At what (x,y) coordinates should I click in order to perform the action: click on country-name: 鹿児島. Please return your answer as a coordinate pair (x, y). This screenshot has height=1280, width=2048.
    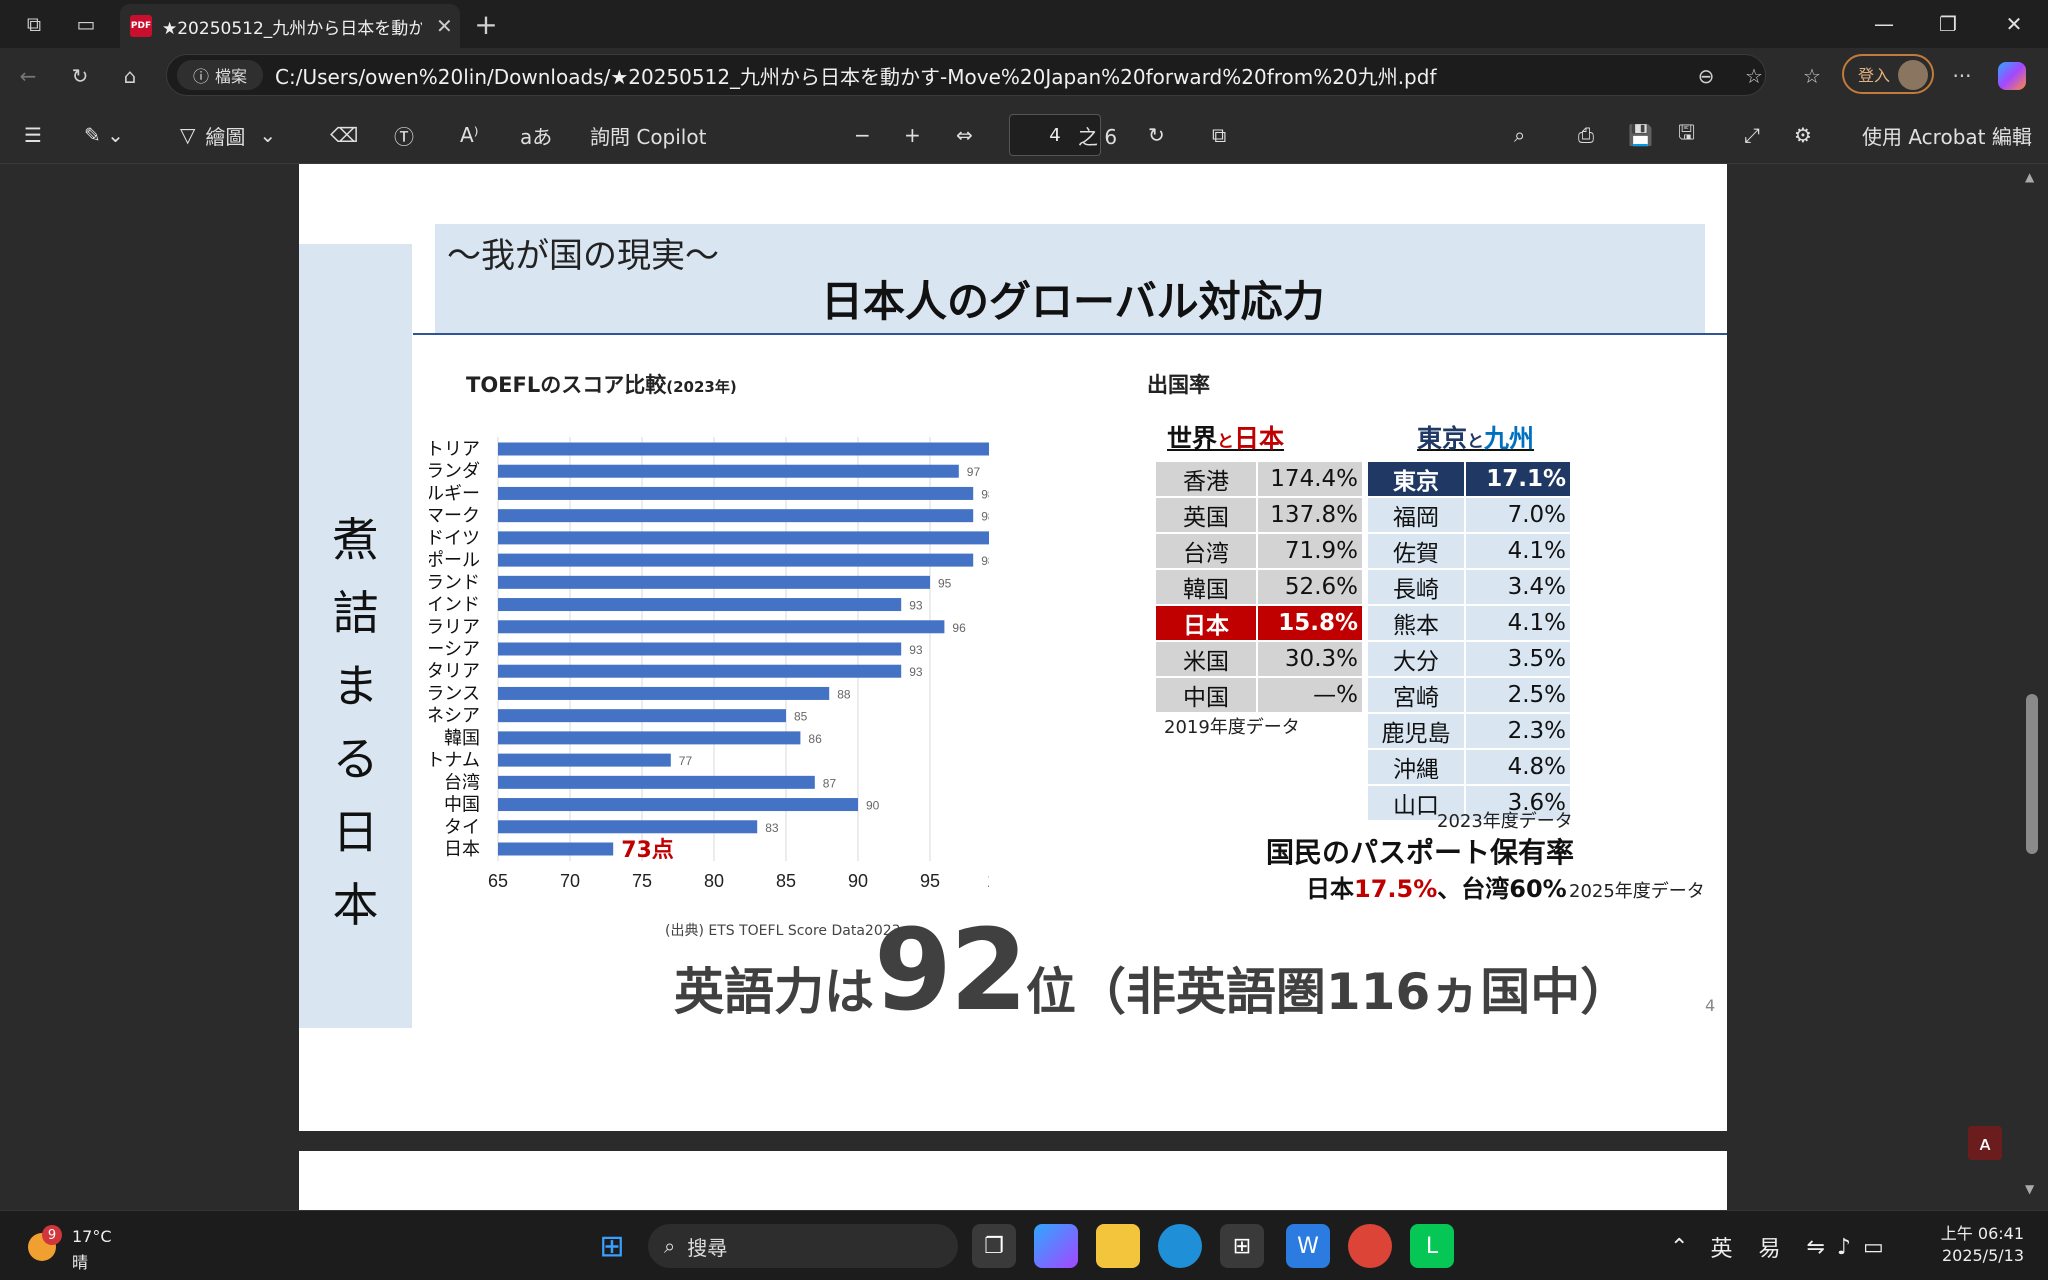
    Looking at the image, I should click on (1417, 732).